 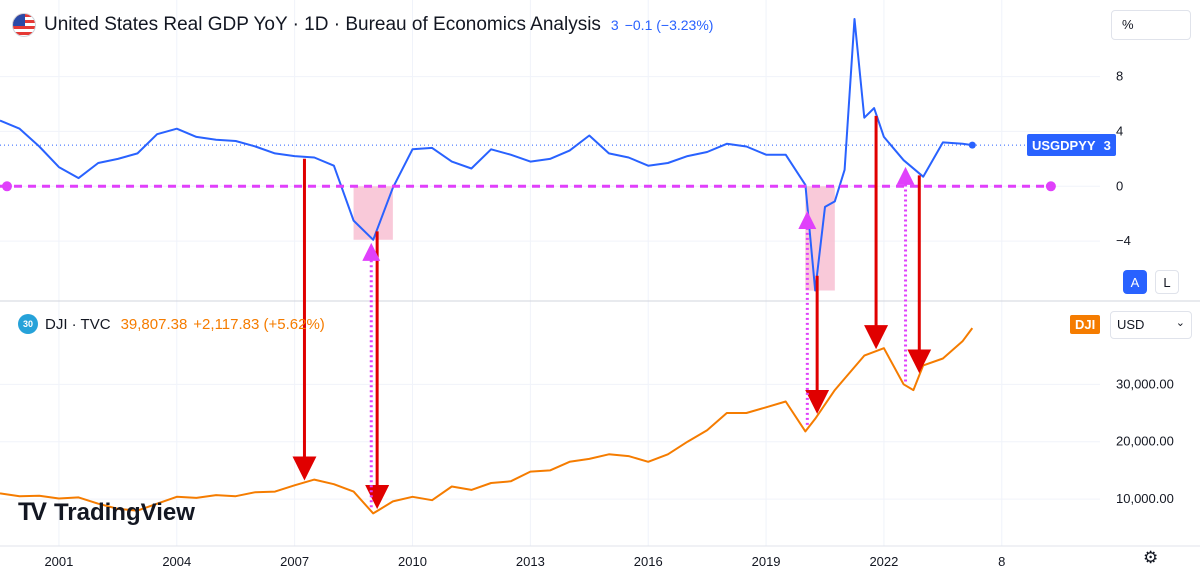 What do you see at coordinates (412, 561) in the screenshot?
I see `x-tick-label: 2010` at bounding box center [412, 561].